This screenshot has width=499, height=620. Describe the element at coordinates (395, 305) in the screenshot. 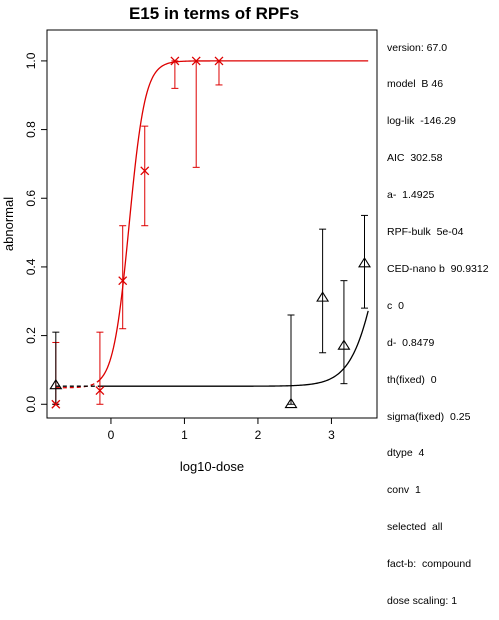

I see `info-c: c 0` at that location.